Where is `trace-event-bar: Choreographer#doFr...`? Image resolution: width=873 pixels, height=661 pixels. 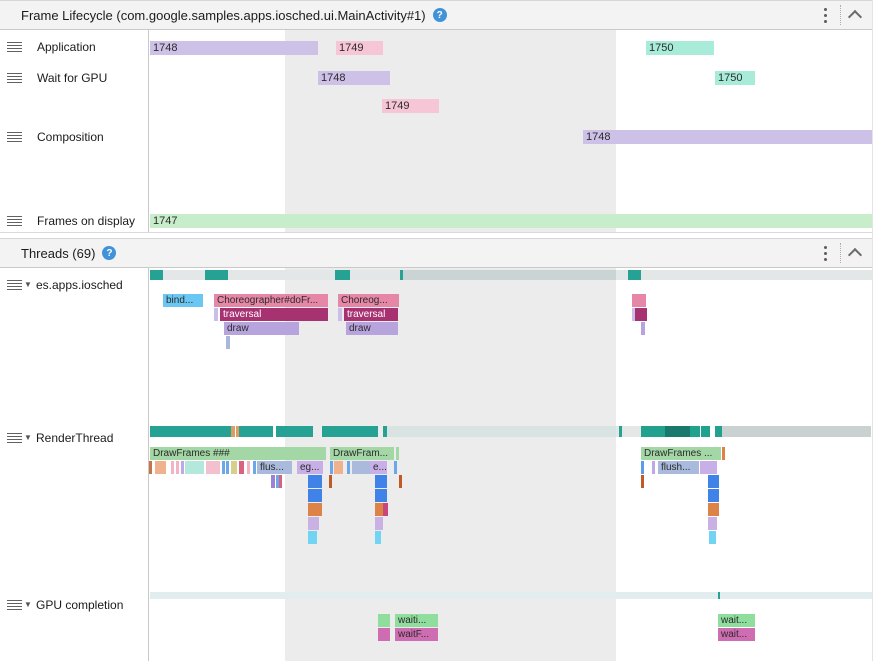
trace-event-bar: Choreographer#doFr... is located at coordinates (271, 300).